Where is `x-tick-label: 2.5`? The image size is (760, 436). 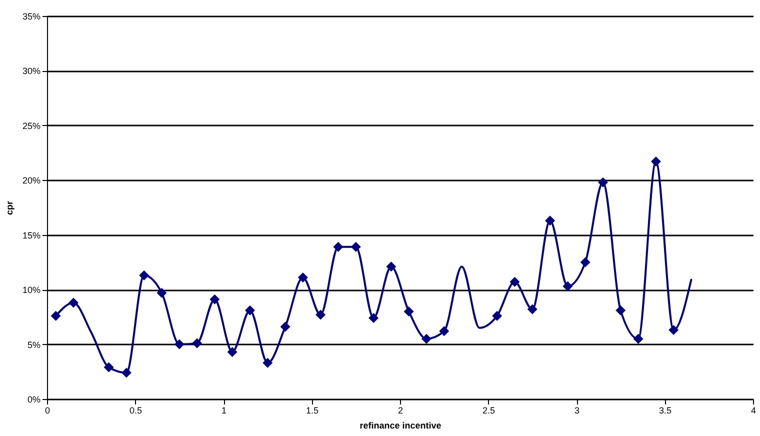 x-tick-label: 2.5 is located at coordinates (489, 411).